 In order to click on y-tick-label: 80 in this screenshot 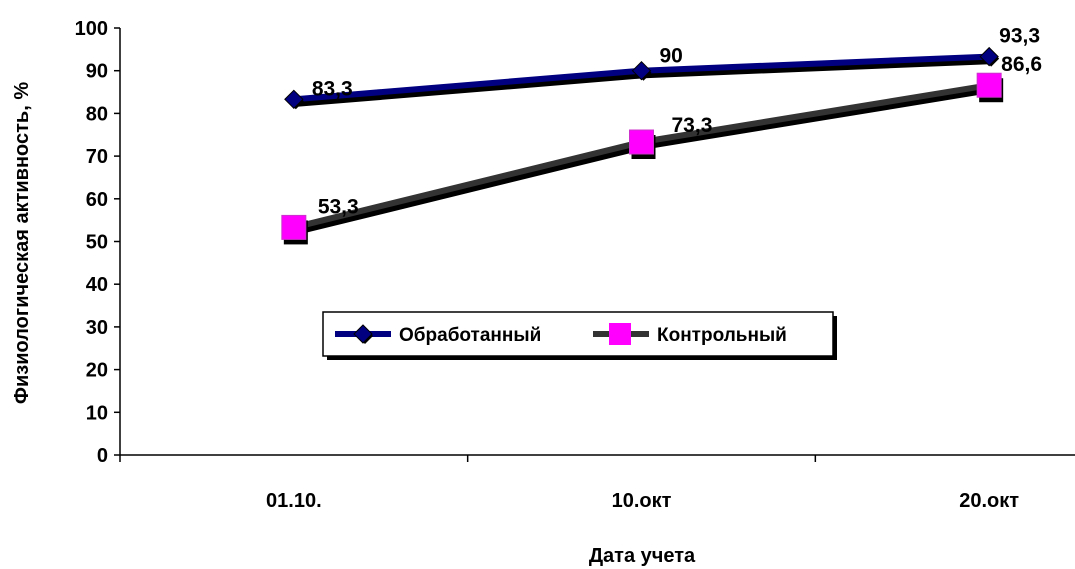, I will do `click(97, 114)`.